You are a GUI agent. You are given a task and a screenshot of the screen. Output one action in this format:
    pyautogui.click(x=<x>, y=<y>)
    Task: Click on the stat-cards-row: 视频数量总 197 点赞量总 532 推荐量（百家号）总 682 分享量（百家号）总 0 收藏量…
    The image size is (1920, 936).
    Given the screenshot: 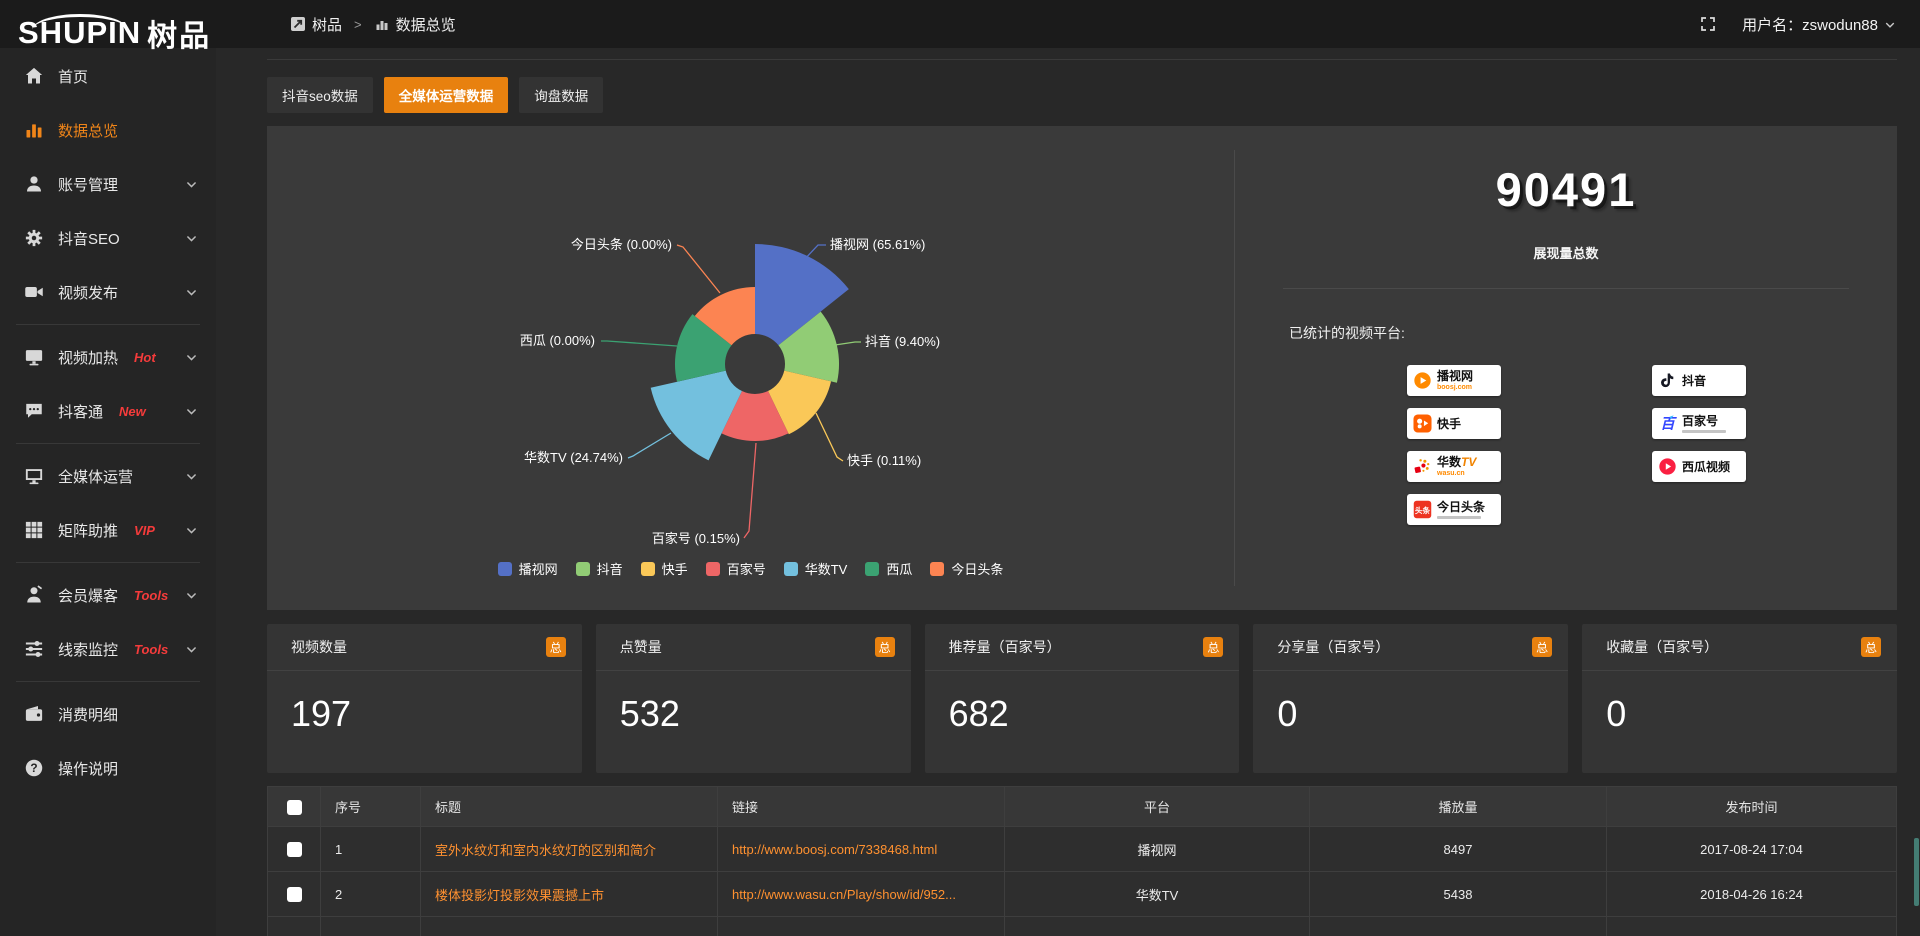 What is the action you would take?
    pyautogui.click(x=1082, y=698)
    